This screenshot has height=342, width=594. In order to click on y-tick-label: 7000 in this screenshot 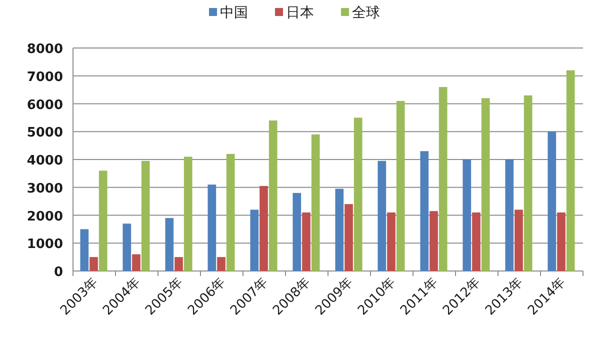, I will do `click(44, 77)`.